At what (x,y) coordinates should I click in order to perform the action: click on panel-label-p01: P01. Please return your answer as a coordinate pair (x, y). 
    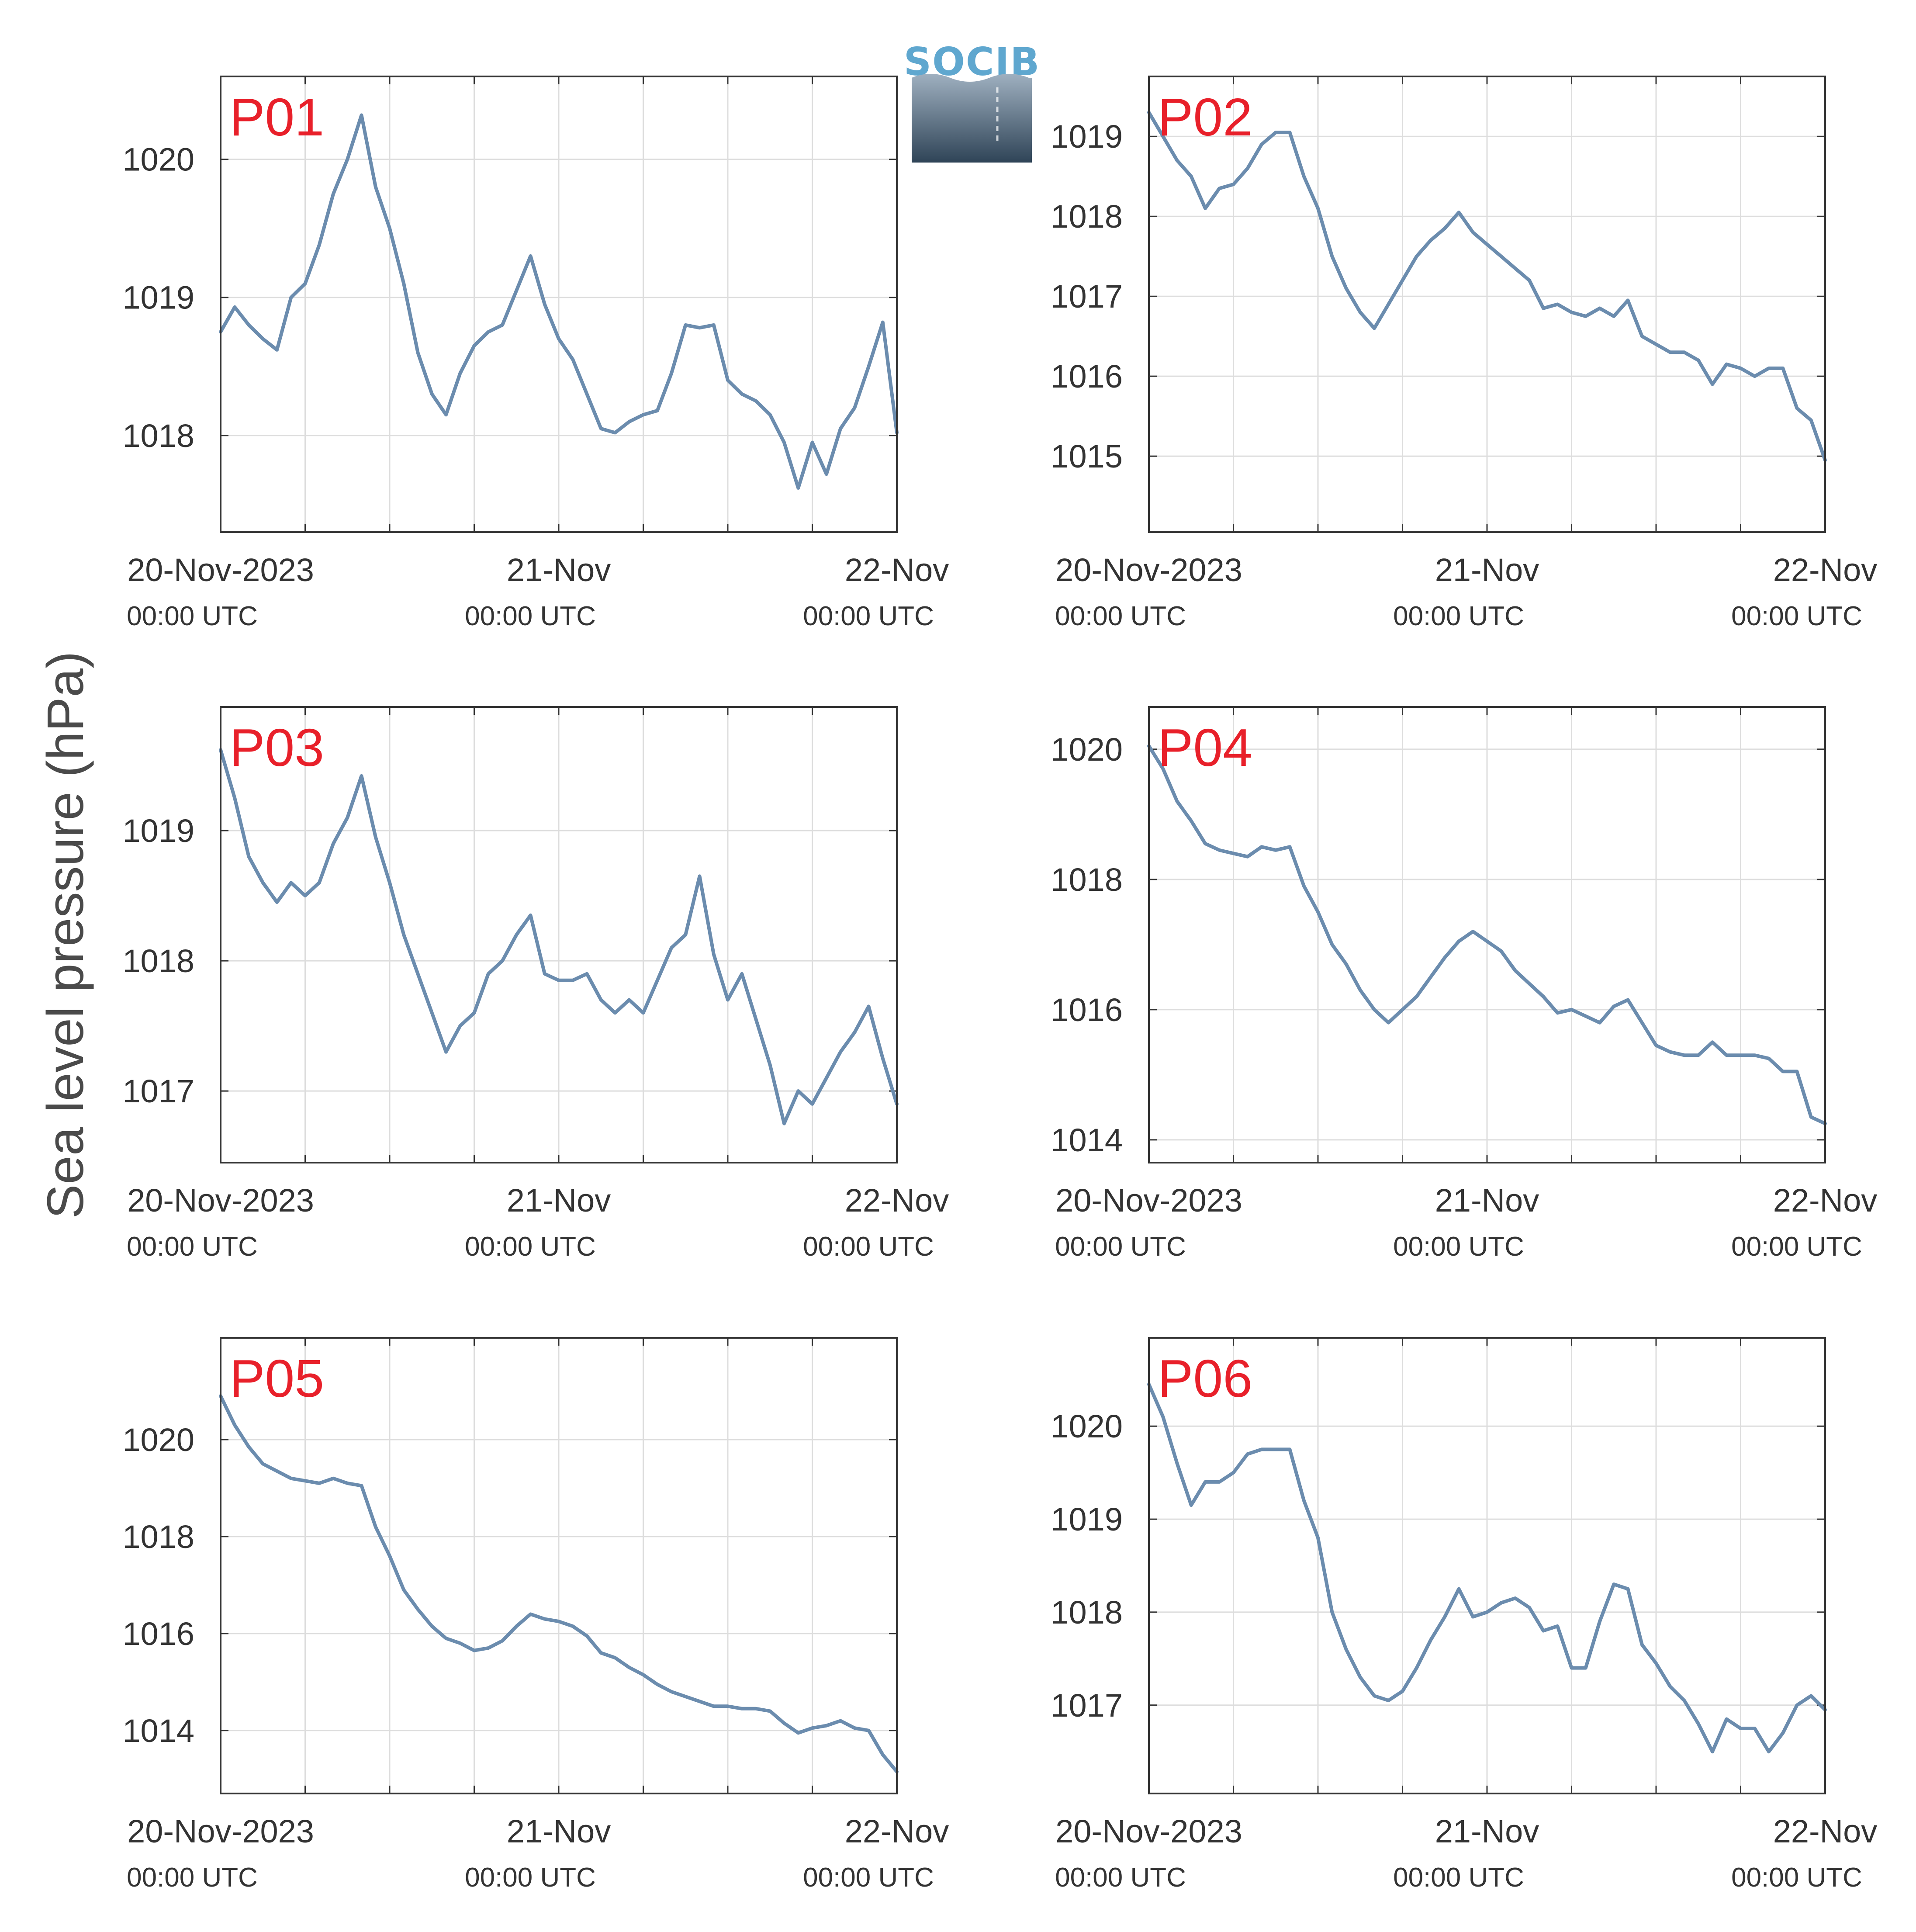
    Looking at the image, I should click on (276, 117).